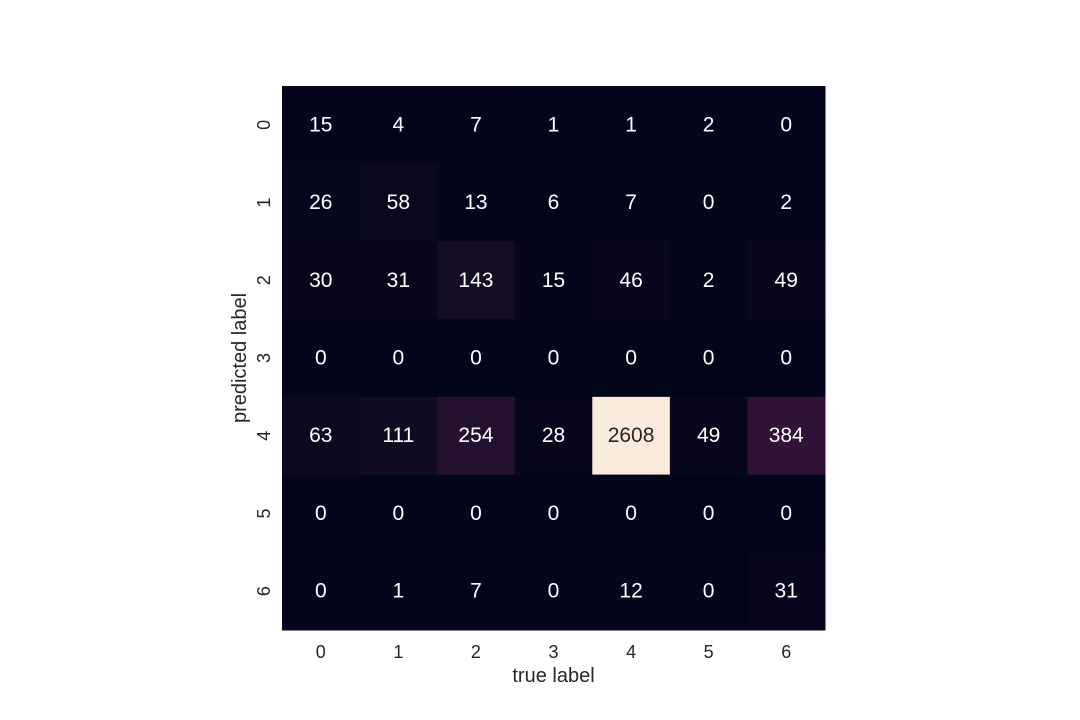 The width and height of the screenshot is (1080, 720). I want to click on cell-value-1-5: 0, so click(709, 202).